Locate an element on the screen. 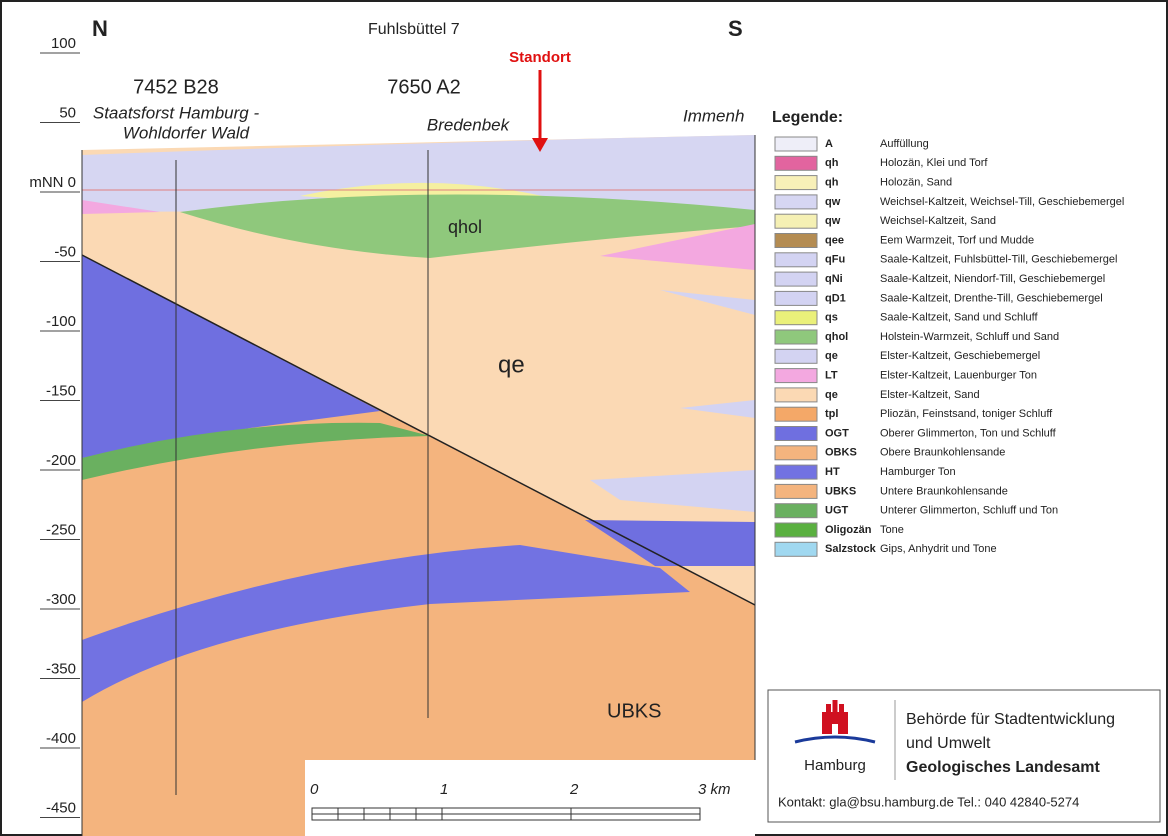 Image resolution: width=1168 pixels, height=836 pixels. depth-label: -200 is located at coordinates (61, 460).